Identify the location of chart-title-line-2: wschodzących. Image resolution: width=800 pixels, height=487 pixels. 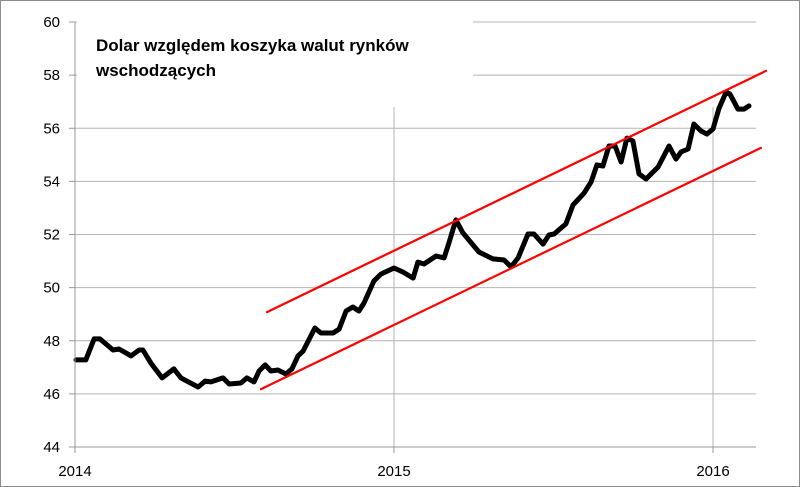
(155, 70).